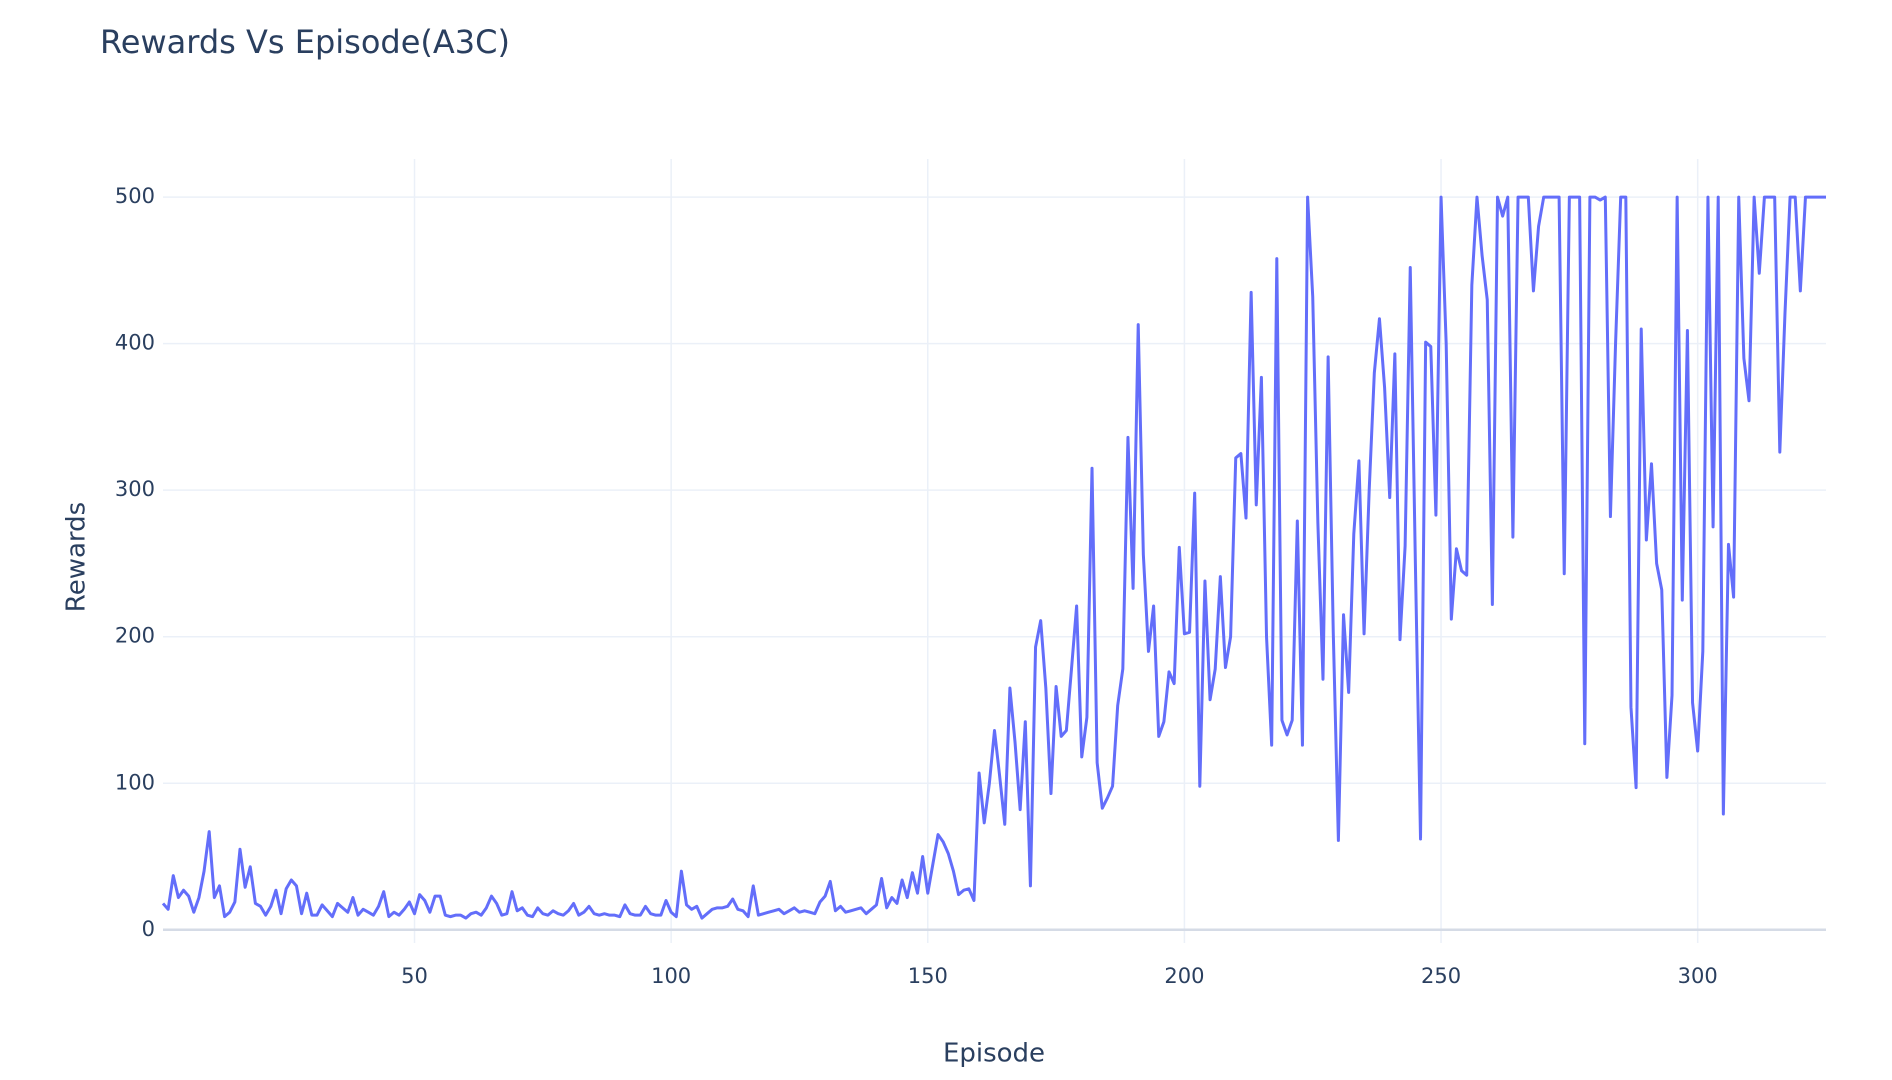  Describe the element at coordinates (1184, 976) in the screenshot. I see `x-tick-label: 200` at that location.